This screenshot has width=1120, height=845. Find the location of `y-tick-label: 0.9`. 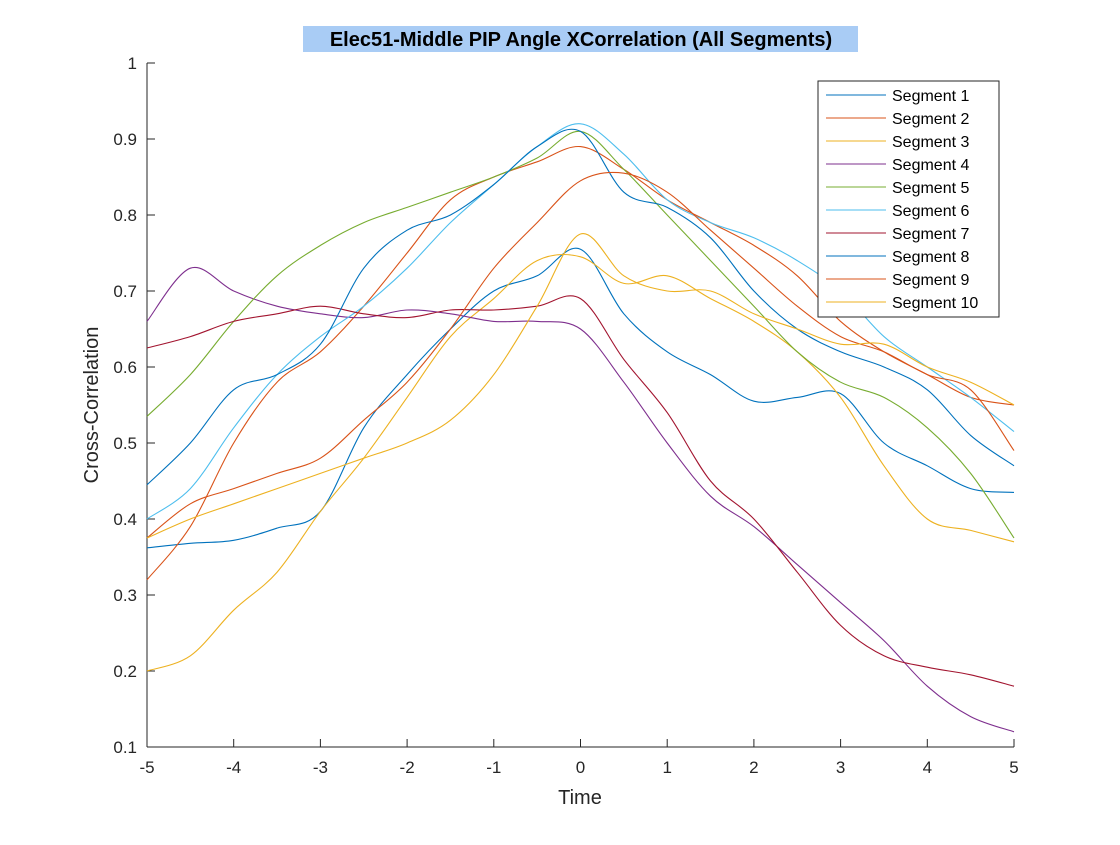

y-tick-label: 0.9 is located at coordinates (125, 139).